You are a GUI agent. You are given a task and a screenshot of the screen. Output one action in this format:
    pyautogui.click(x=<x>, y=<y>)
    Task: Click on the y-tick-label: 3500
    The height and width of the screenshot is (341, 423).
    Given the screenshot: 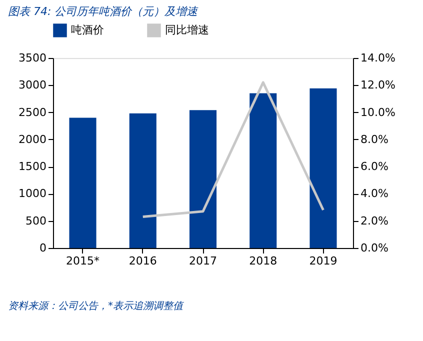 What is the action you would take?
    pyautogui.click(x=32, y=58)
    